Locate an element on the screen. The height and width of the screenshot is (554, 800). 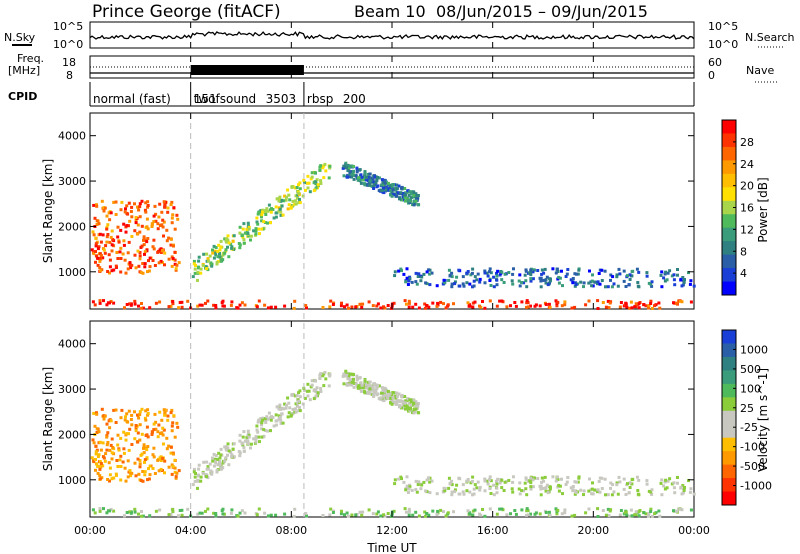
noise-right-tick-bottom: 10^0 is located at coordinates (723, 44).